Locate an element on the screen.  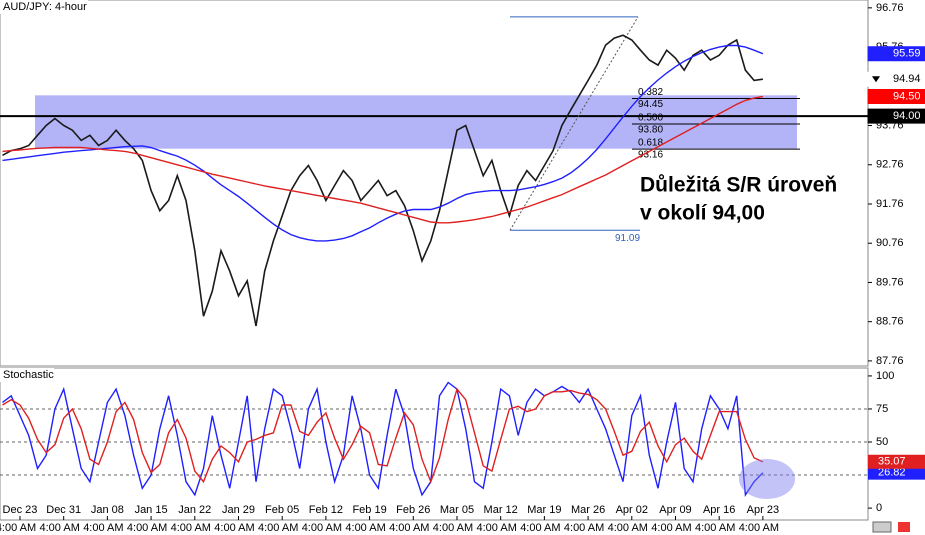
y-tick-label: 100 is located at coordinates (885, 376).